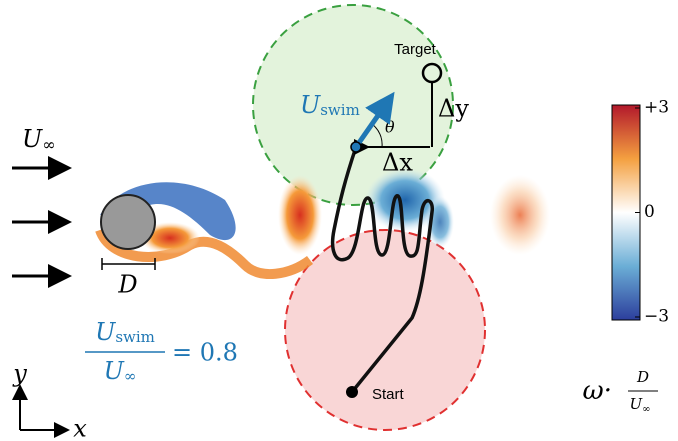  I want to click on offsets, so click(393, 118).